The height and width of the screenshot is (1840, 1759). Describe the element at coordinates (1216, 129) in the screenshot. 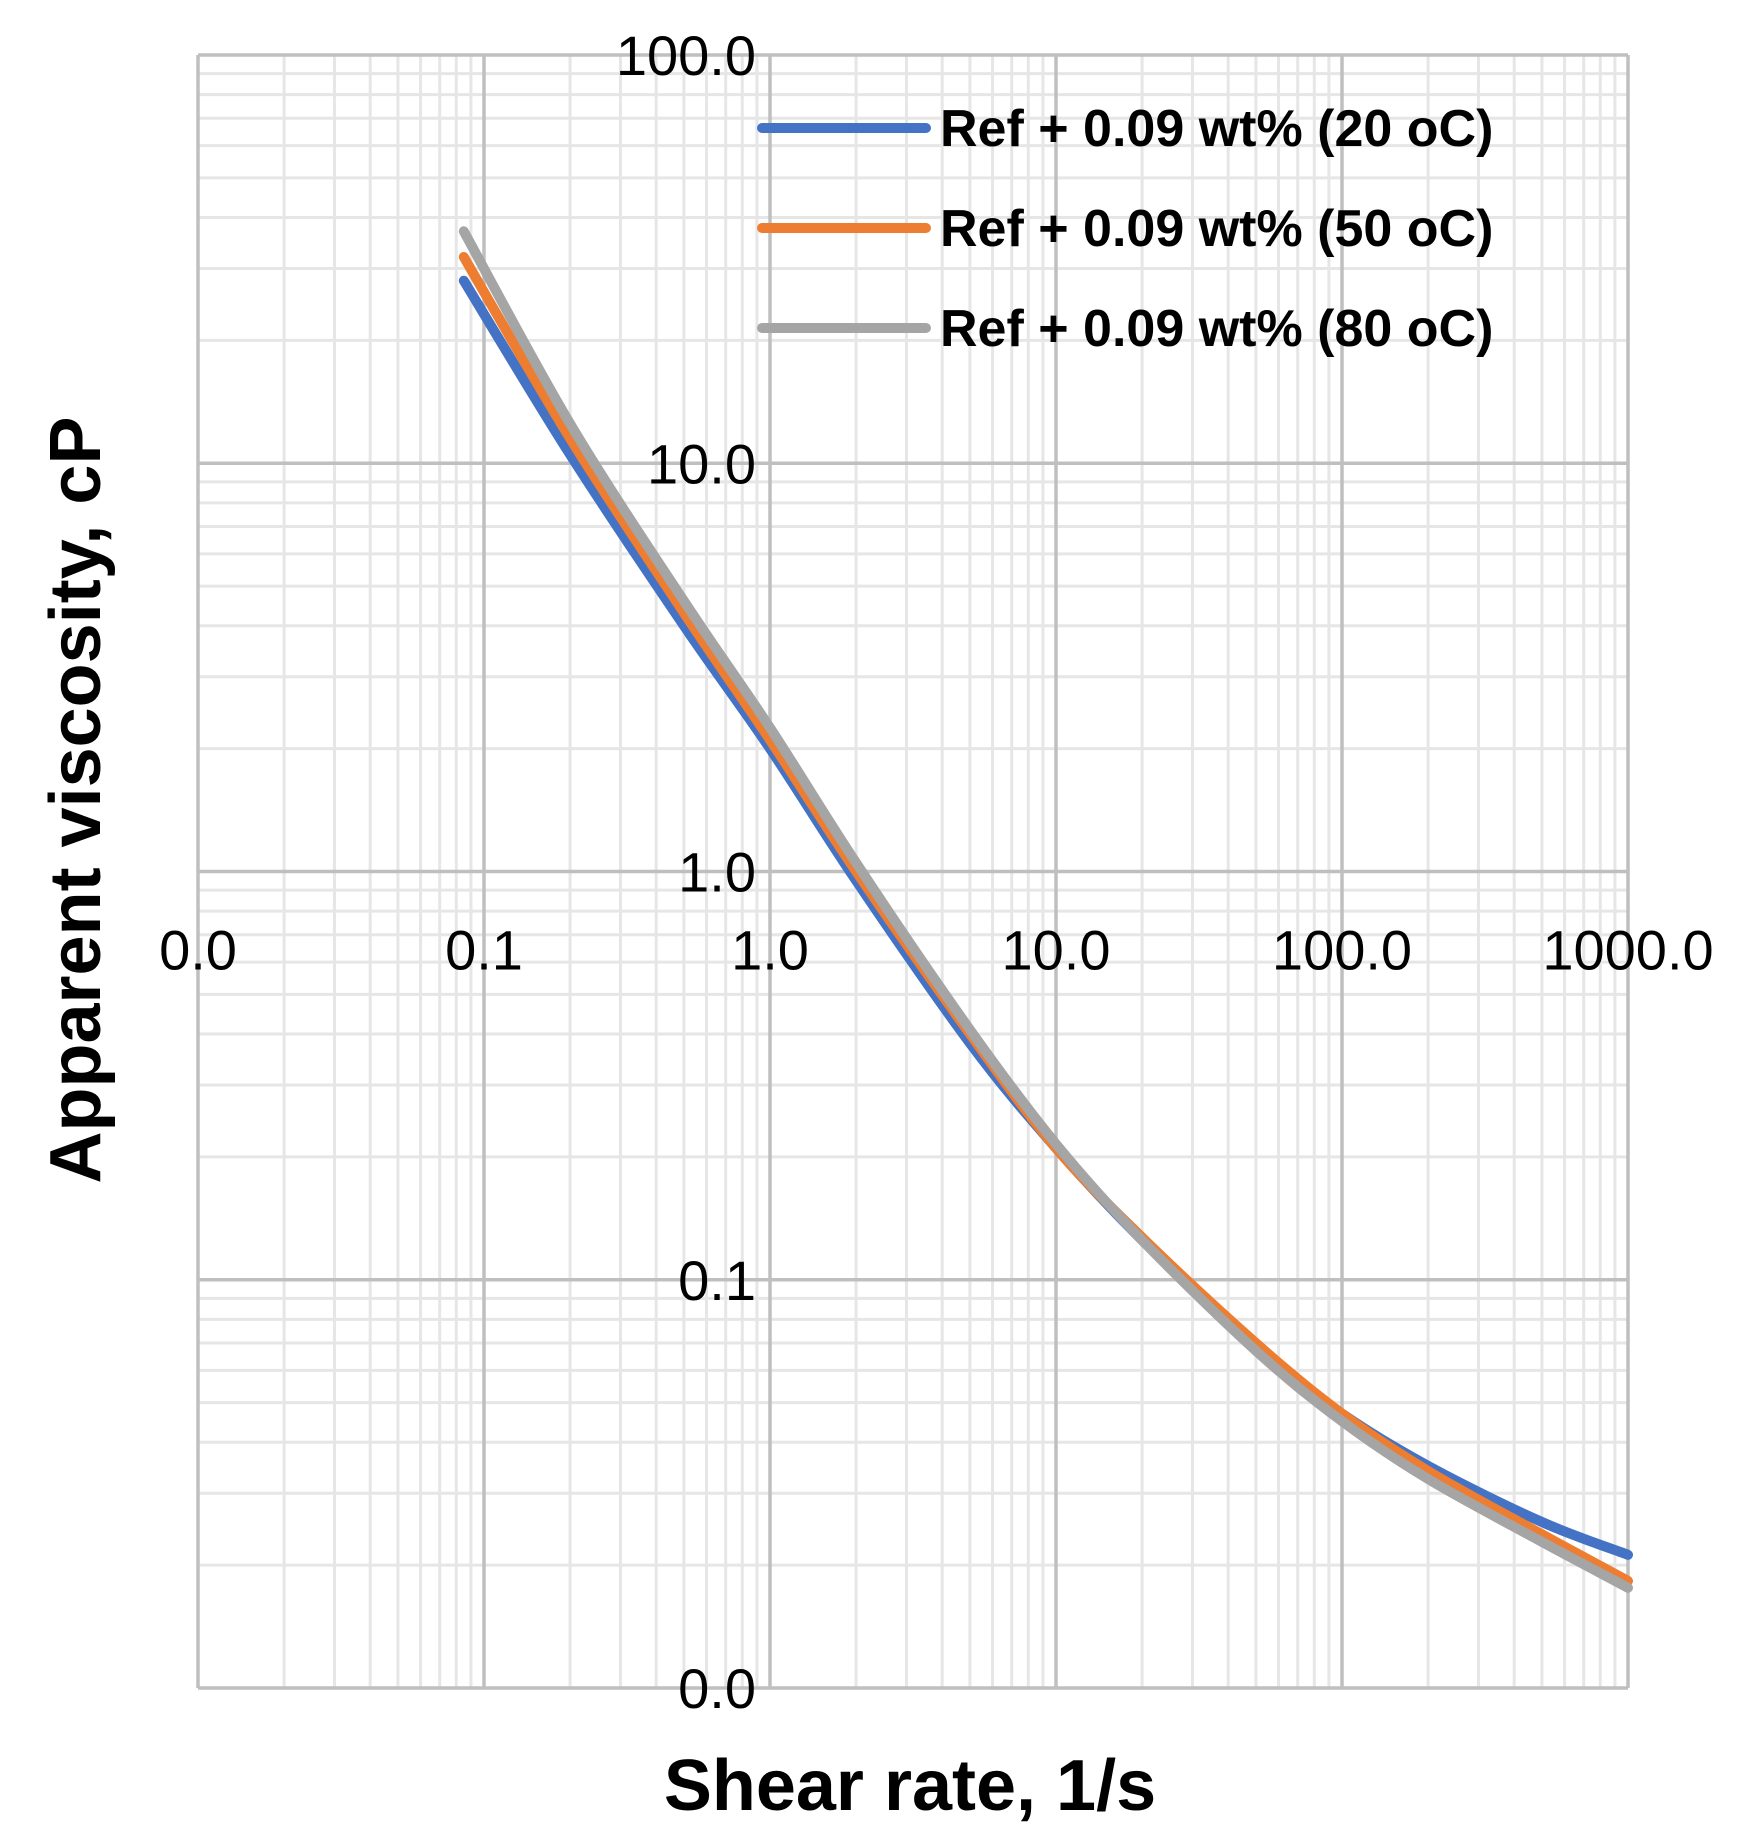

I see `legend-label-1: Ref + 0.09 wt% (20 oC)` at that location.